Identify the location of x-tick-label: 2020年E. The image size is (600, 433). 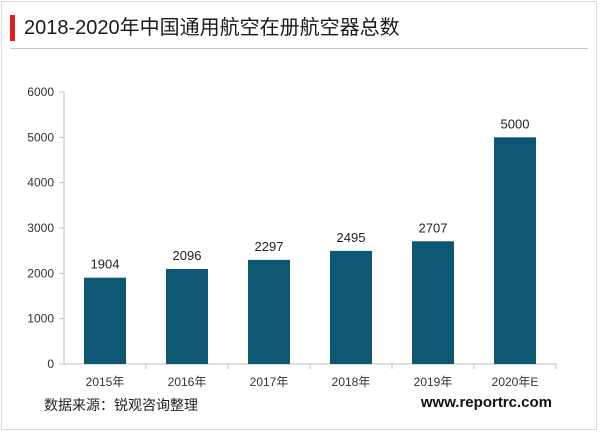
(515, 382).